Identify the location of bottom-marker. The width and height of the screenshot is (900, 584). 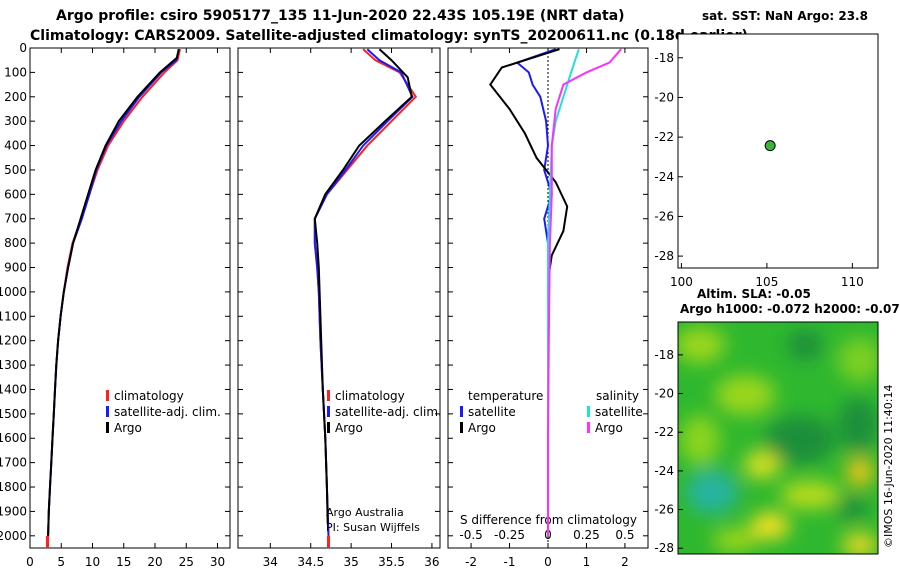
(328, 542).